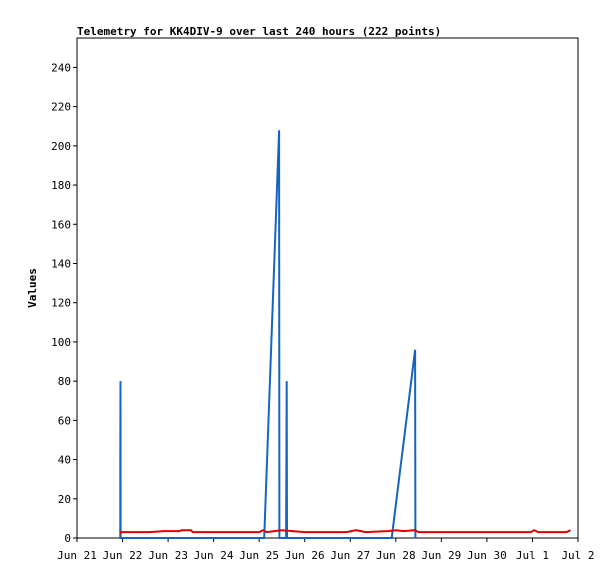 The width and height of the screenshot is (615, 579). What do you see at coordinates (64, 420) in the screenshot?
I see `y-tick-label: 60` at bounding box center [64, 420].